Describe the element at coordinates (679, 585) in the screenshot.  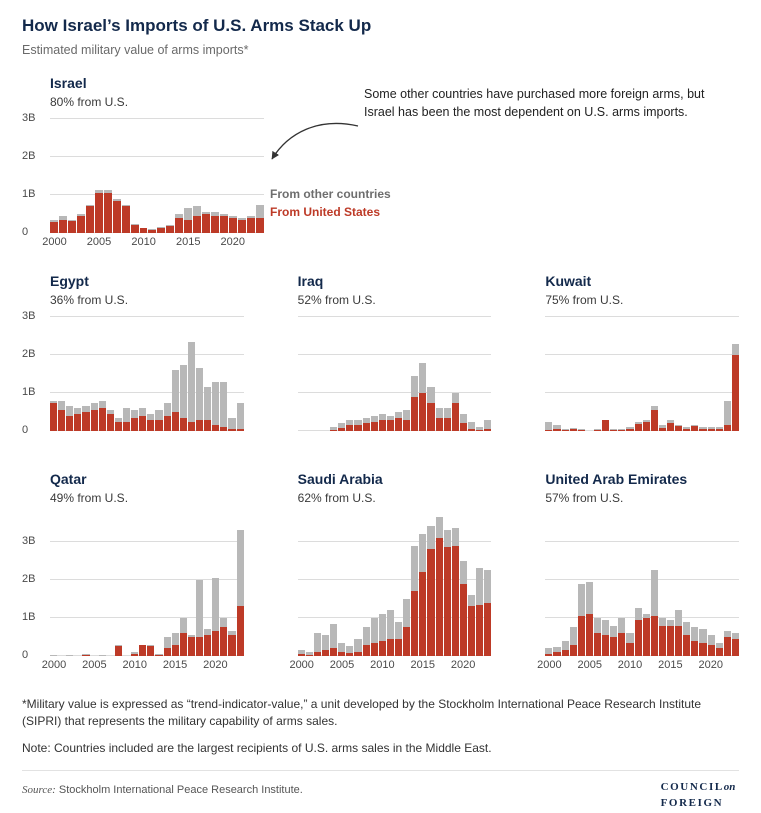
I see `bar-2016` at that location.